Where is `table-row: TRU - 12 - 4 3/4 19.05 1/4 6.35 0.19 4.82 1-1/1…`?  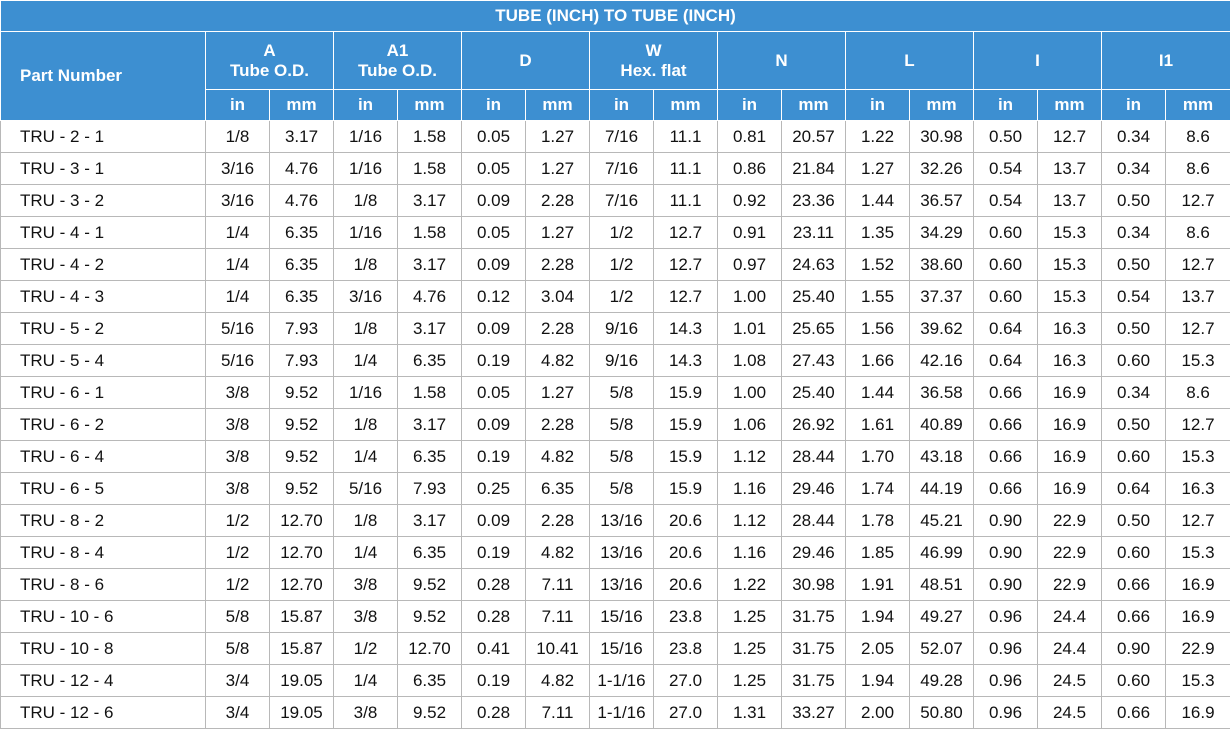 table-row: TRU - 12 - 4 3/4 19.05 1/4 6.35 0.19 4.82 1-1/1… is located at coordinates (615, 680).